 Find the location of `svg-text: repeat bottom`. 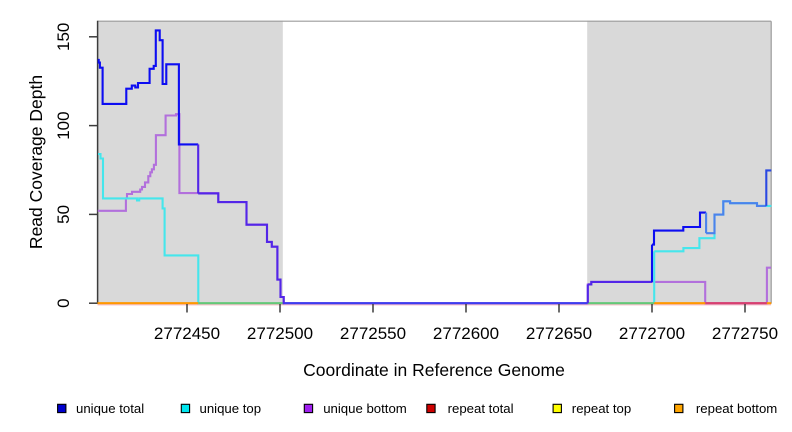

svg-text: repeat bottom is located at coordinates (736, 408).